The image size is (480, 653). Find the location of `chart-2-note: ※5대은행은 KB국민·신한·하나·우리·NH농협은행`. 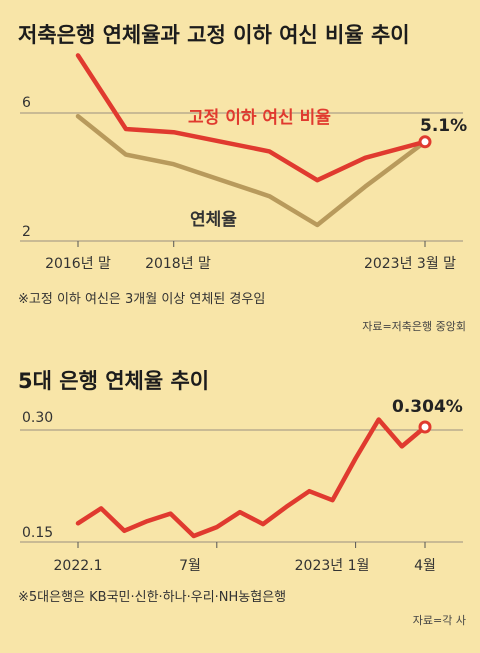

chart-2-note: ※5대은행은 KB국민·신한·하나·우리·NH농협은행 is located at coordinates (152, 597).